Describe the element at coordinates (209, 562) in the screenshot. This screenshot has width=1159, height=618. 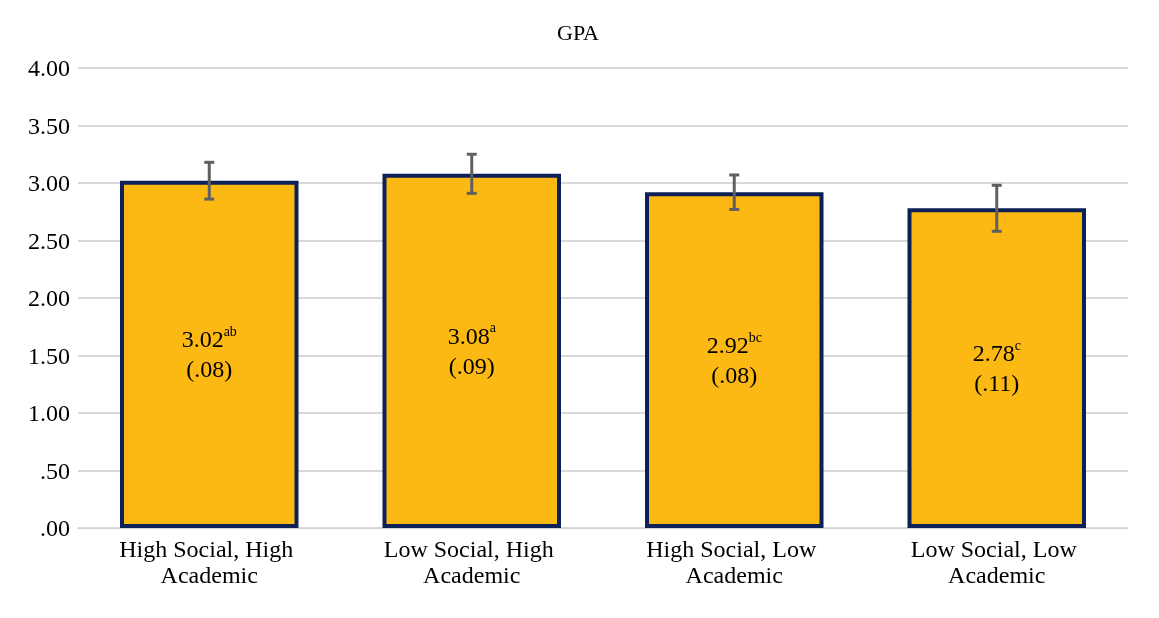
I see `x-tick-label: High Social, High Academic` at that location.